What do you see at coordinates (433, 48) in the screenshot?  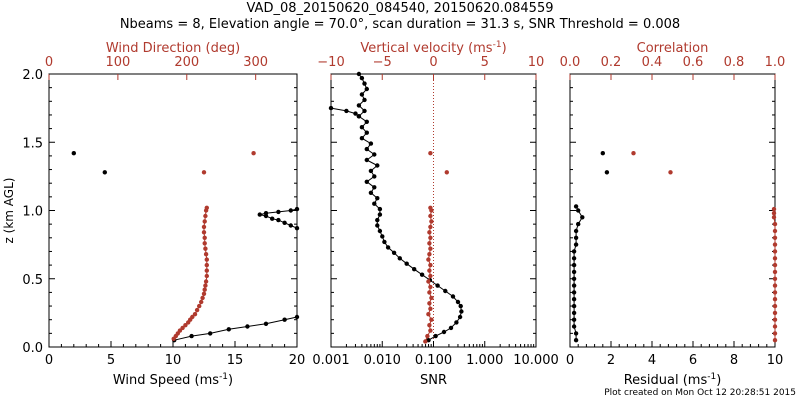 I see `top-axis-label: Vertical velocity (ms-1)` at bounding box center [433, 48].